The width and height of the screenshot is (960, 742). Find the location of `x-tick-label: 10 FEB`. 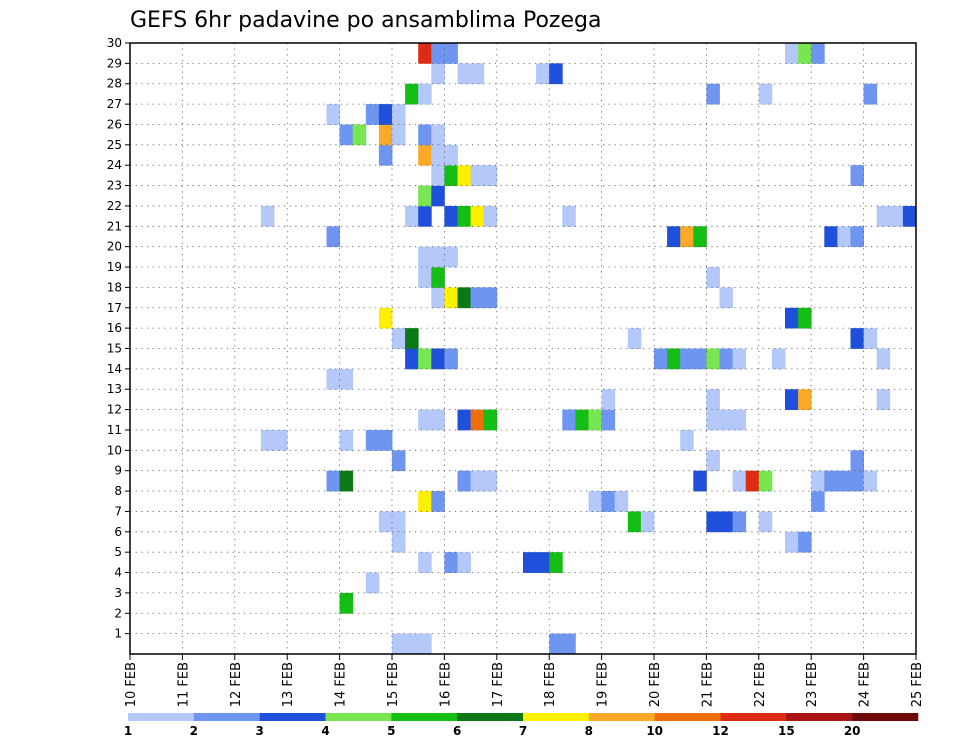

x-tick-label: 10 FEB is located at coordinates (131, 684).